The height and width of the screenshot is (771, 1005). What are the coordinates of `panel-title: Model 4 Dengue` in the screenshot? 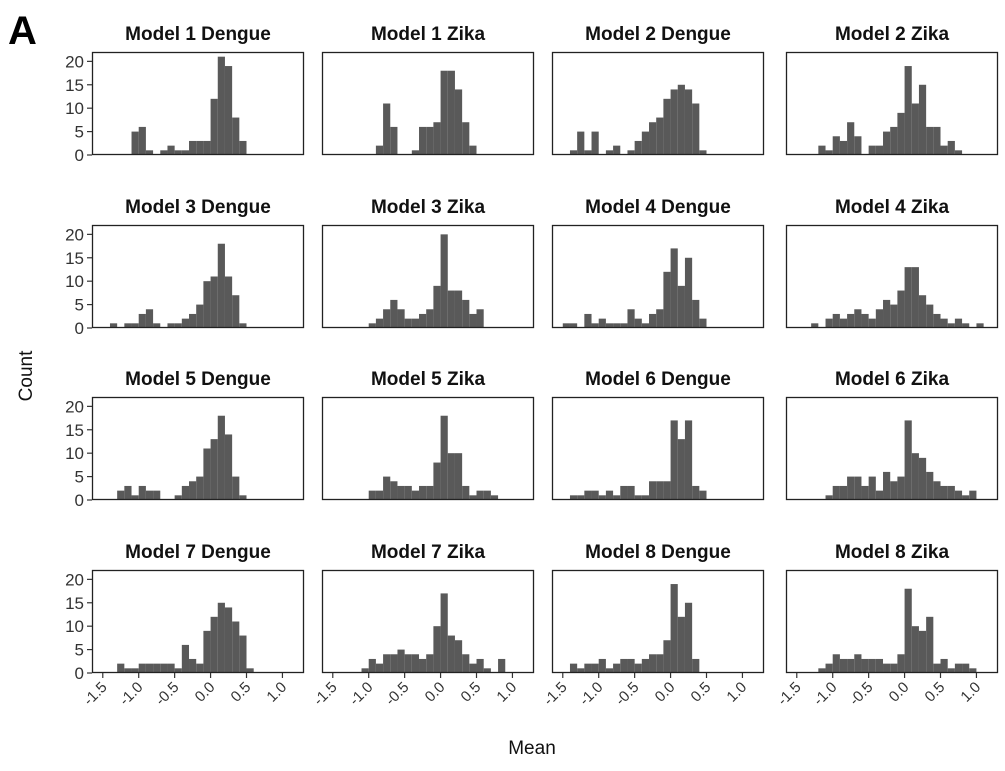 It's located at (658, 207).